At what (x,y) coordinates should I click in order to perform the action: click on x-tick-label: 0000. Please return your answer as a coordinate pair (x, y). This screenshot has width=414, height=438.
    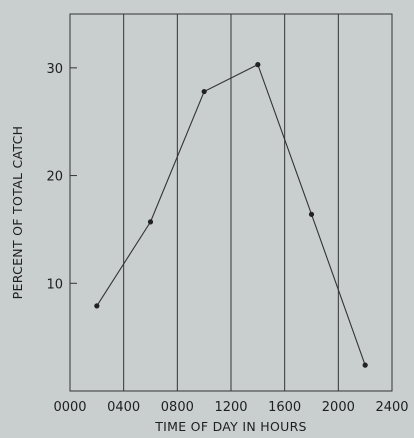
    Looking at the image, I should click on (69, 407).